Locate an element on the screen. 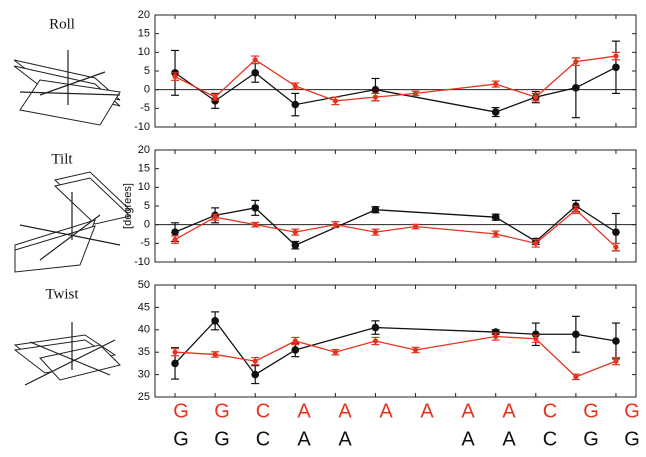 The height and width of the screenshot is (457, 646). series-line is located at coordinates (395, 347).